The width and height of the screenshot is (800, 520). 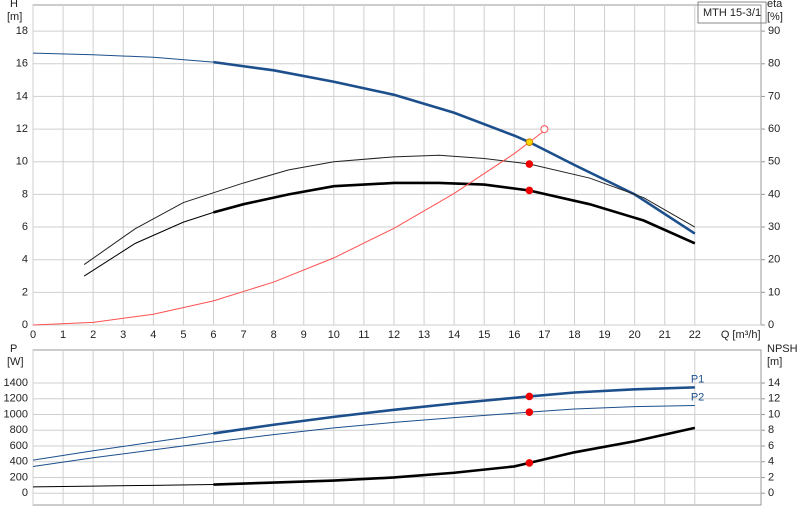 I want to click on y-tick-label: 200, so click(x=19, y=477).